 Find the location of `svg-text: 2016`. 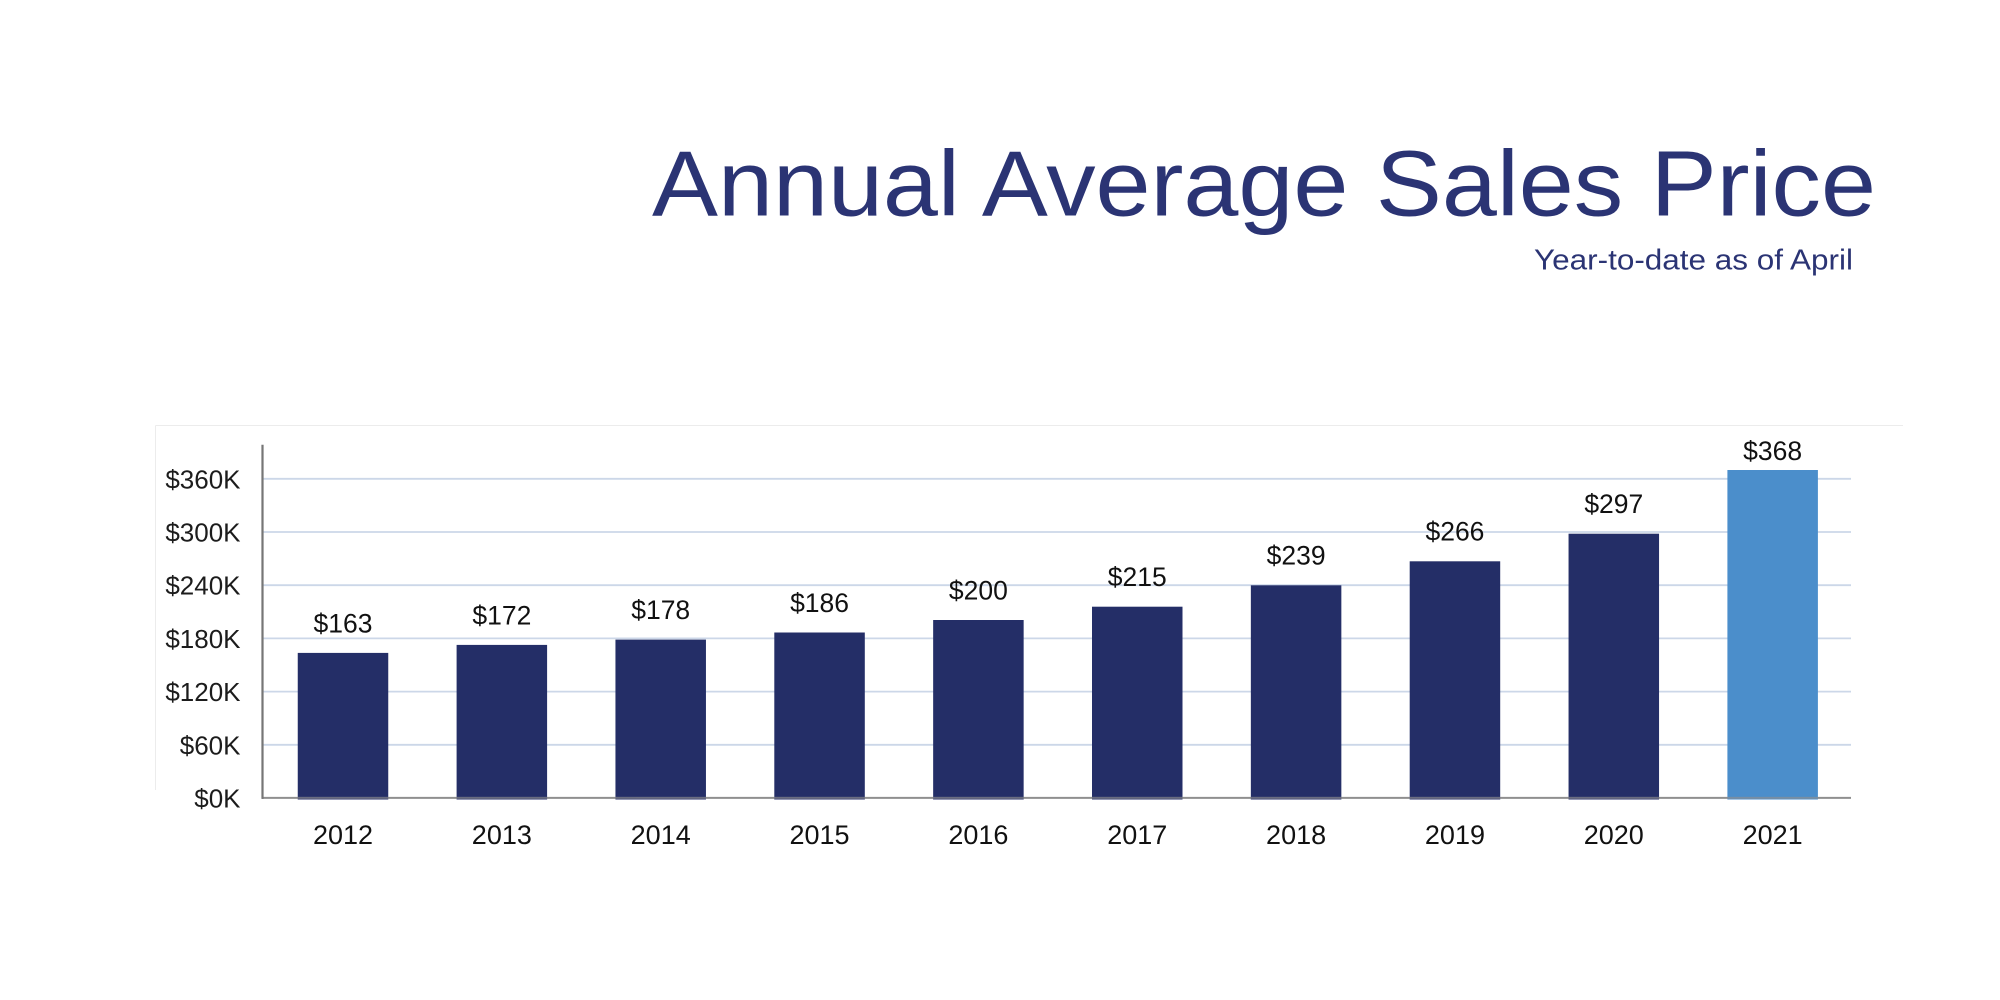

svg-text: 2016 is located at coordinates (978, 835).